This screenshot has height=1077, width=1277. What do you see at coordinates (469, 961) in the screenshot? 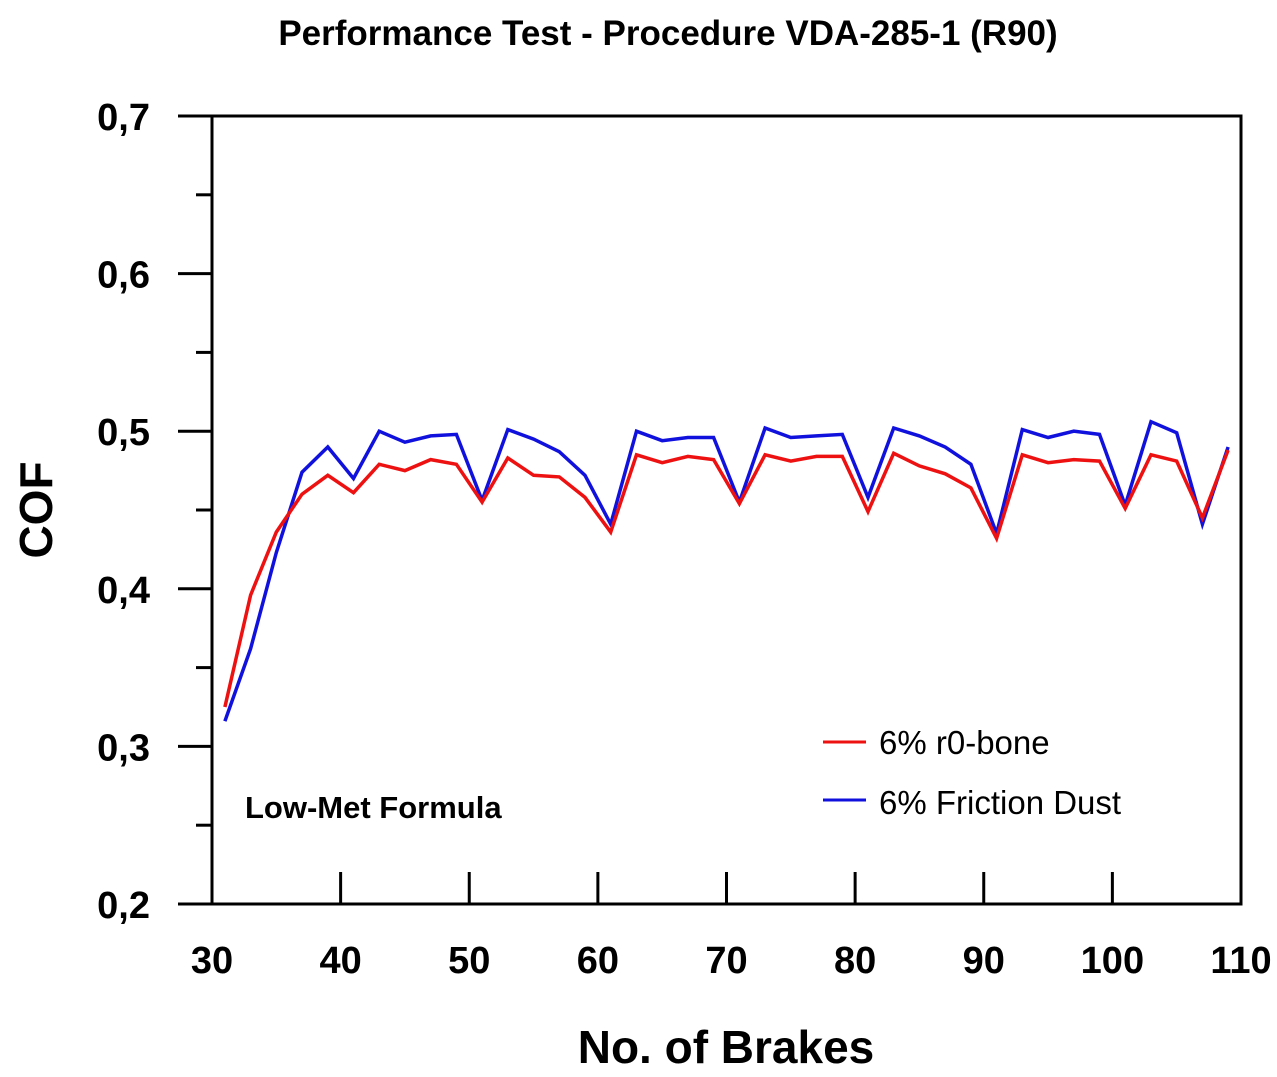
I see `x-tick-label: 50` at bounding box center [469, 961].